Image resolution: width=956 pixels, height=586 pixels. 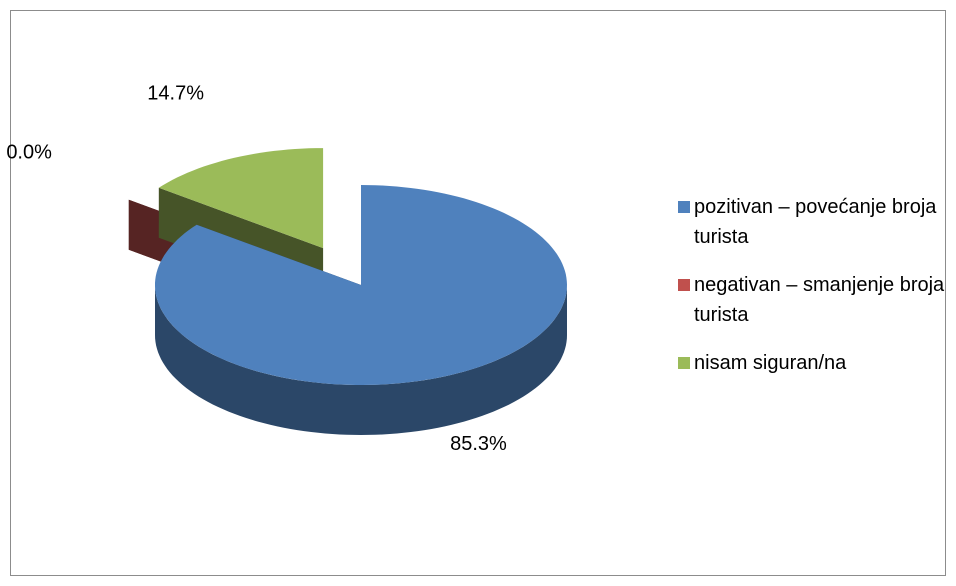 What do you see at coordinates (815, 222) in the screenshot?
I see `legend-label: pozitivan – povećanje broja turista` at bounding box center [815, 222].